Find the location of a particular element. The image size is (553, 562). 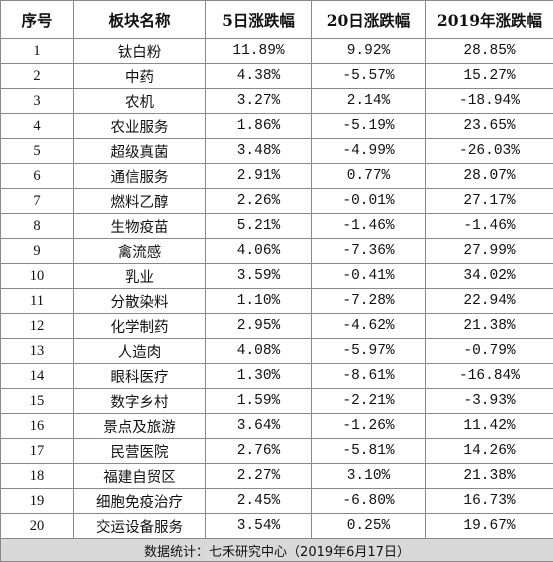

change-2019-cell: -3.93% is located at coordinates (489, 401).